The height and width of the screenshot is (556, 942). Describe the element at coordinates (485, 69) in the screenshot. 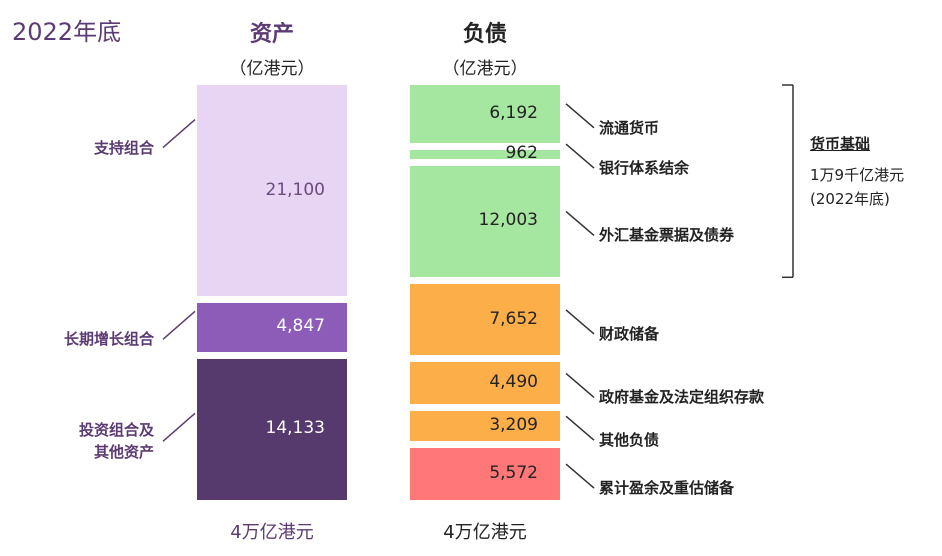

I see `liabilities-unit: （亿港元）` at that location.